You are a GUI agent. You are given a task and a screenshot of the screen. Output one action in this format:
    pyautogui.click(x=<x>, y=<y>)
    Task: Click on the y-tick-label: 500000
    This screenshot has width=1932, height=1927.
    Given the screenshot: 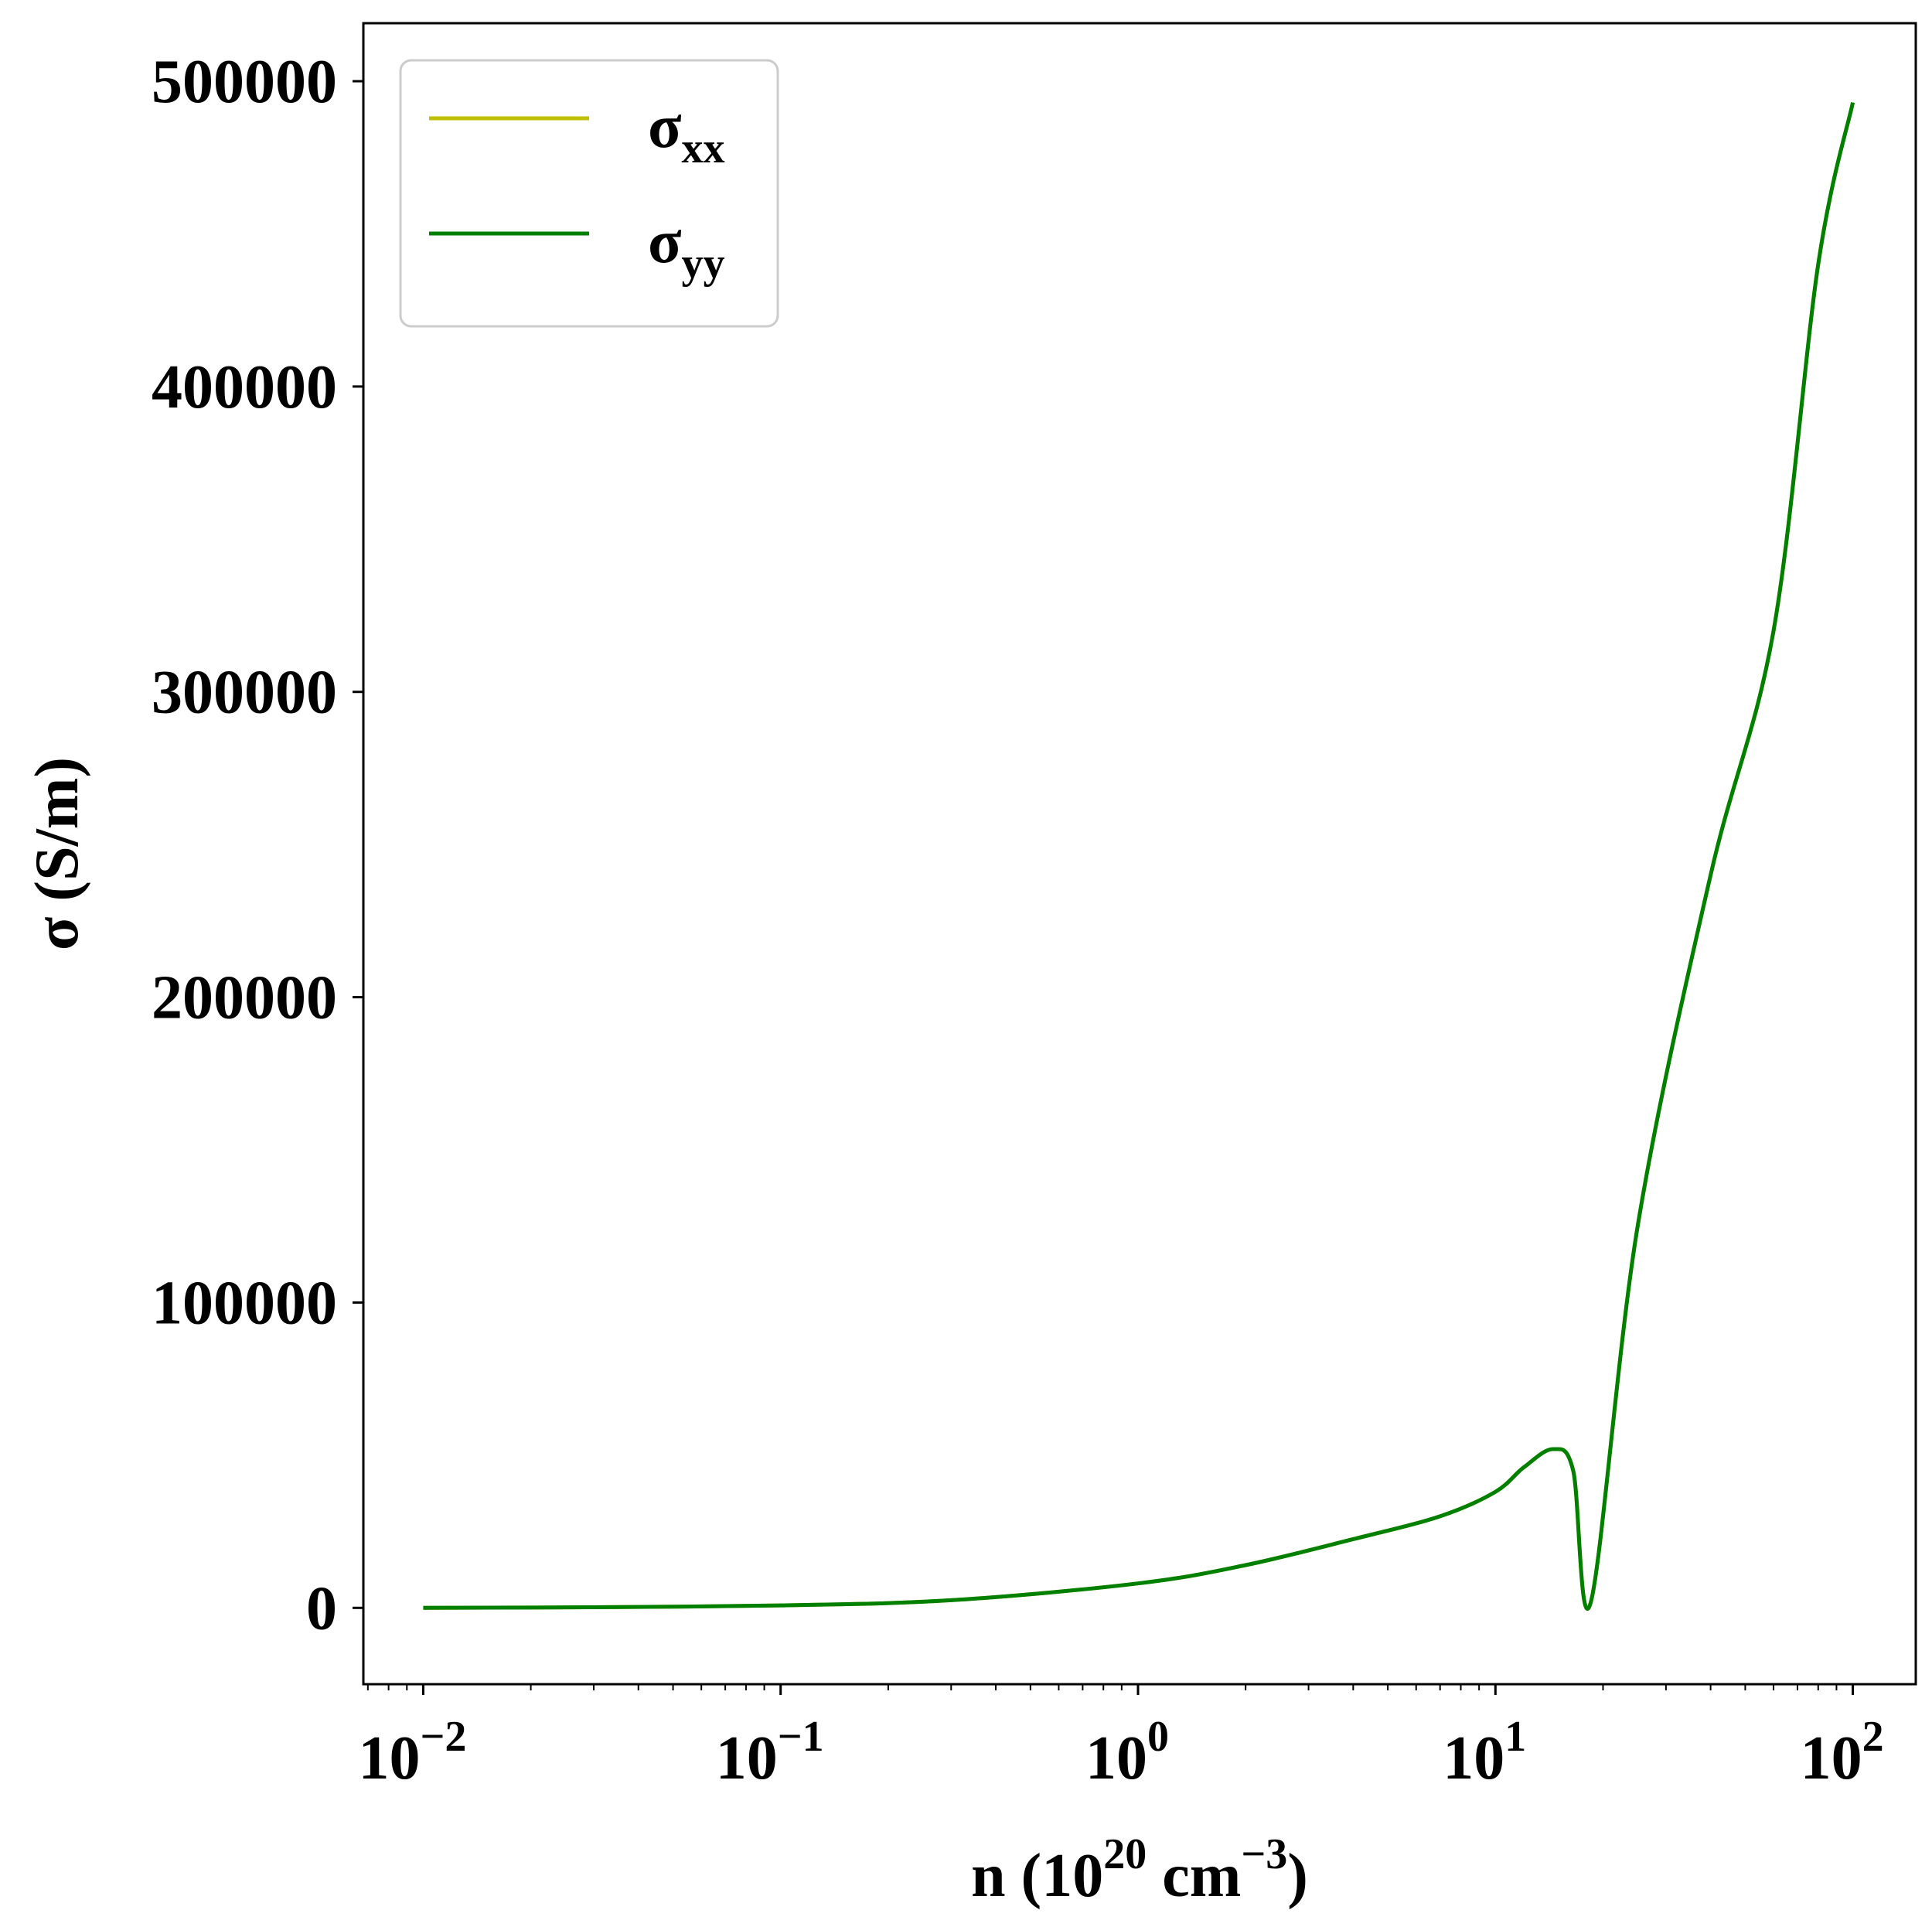 What is the action you would take?
    pyautogui.click(x=244, y=82)
    